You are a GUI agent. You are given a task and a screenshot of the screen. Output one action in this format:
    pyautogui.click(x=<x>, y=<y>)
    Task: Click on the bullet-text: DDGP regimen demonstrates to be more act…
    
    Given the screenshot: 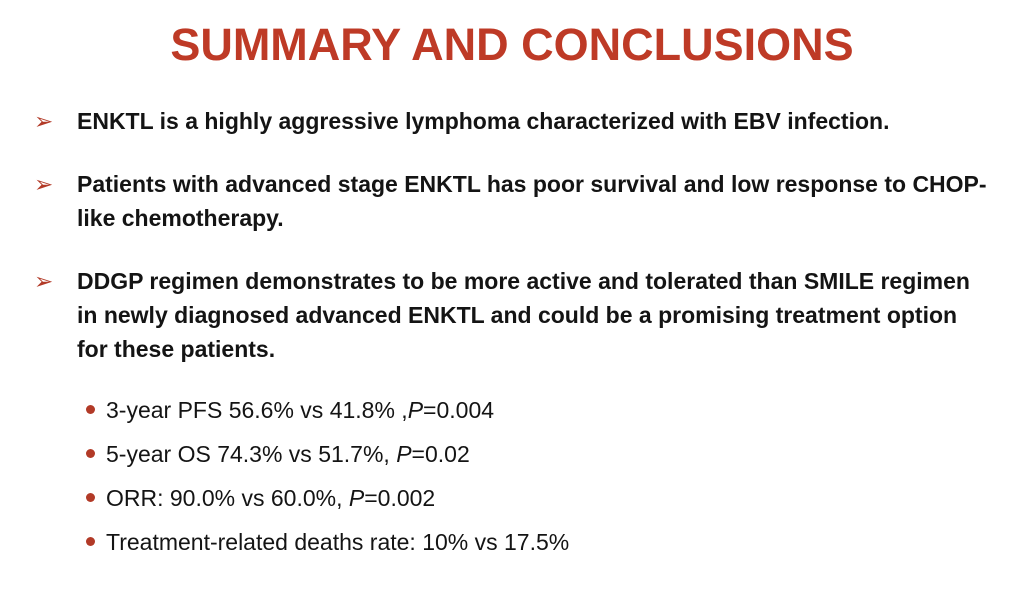 What is the action you would take?
    pyautogui.click(x=523, y=314)
    